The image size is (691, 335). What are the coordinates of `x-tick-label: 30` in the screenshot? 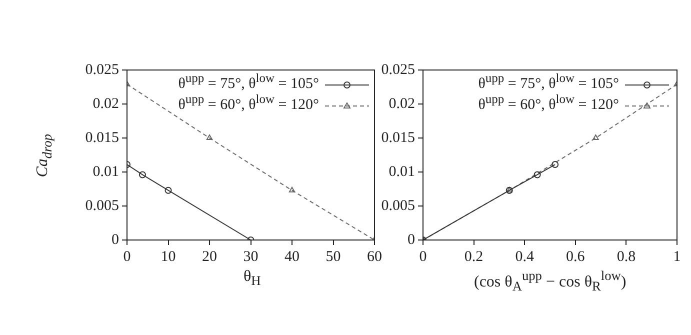 It's located at (250, 256).